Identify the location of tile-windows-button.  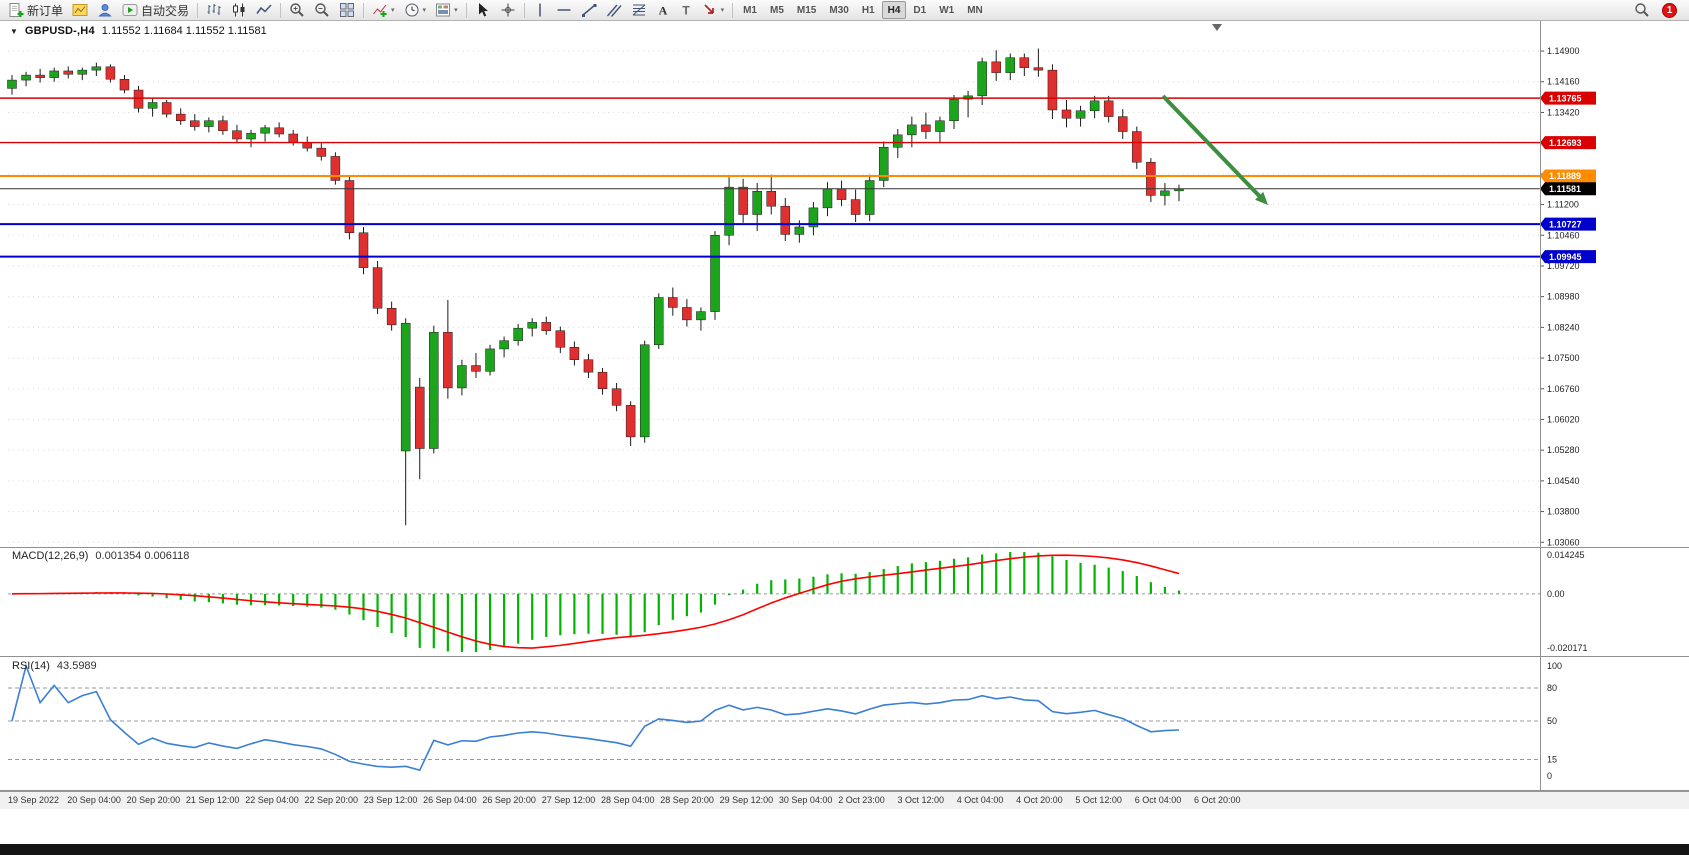
(347, 10).